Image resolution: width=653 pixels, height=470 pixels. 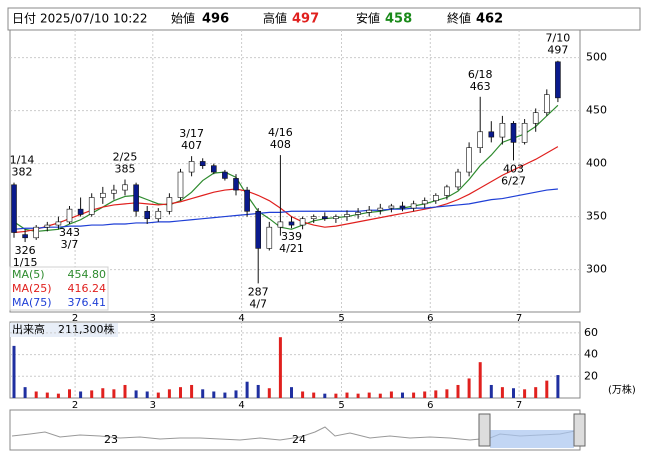 What do you see at coordinates (591, 354) in the screenshot?
I see `volume-tick-label: 40` at bounding box center [591, 354].